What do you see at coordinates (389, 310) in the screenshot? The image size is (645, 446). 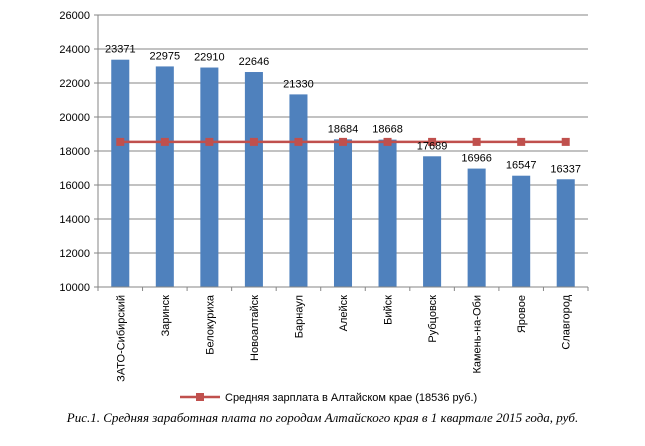 I see `x-tick-label: Бийск` at bounding box center [389, 310].